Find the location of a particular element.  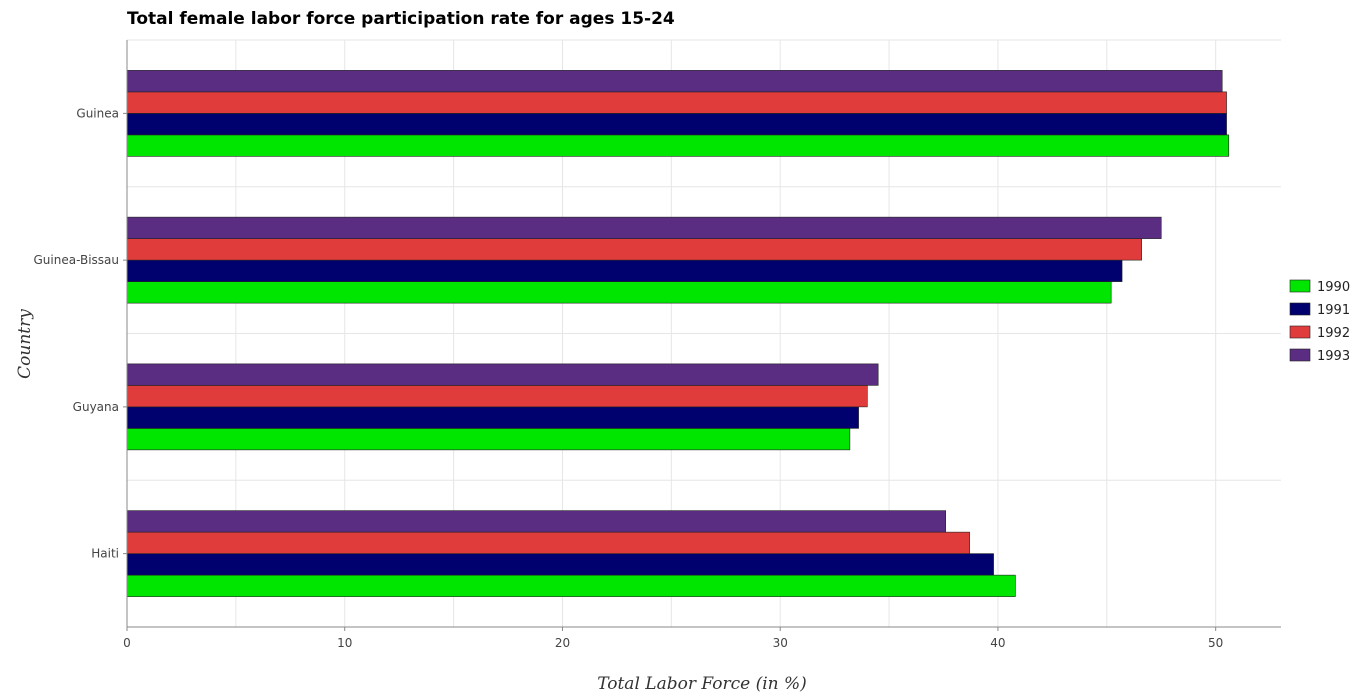

bar-guyana-1993 is located at coordinates (502, 374).